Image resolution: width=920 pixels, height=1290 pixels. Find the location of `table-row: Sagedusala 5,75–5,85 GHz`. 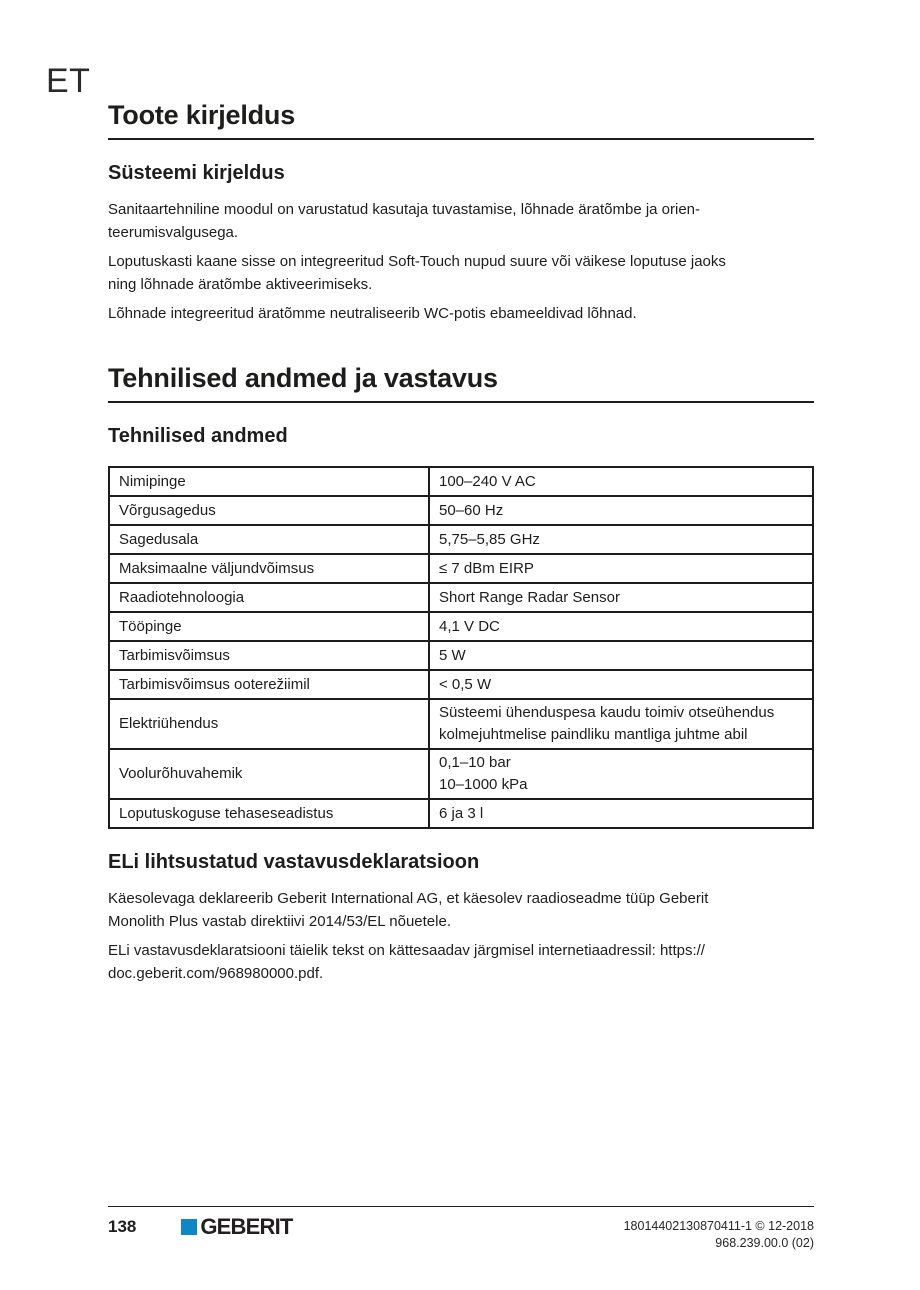

table-row: Sagedusala 5,75–5,85 GHz is located at coordinates (461, 539).